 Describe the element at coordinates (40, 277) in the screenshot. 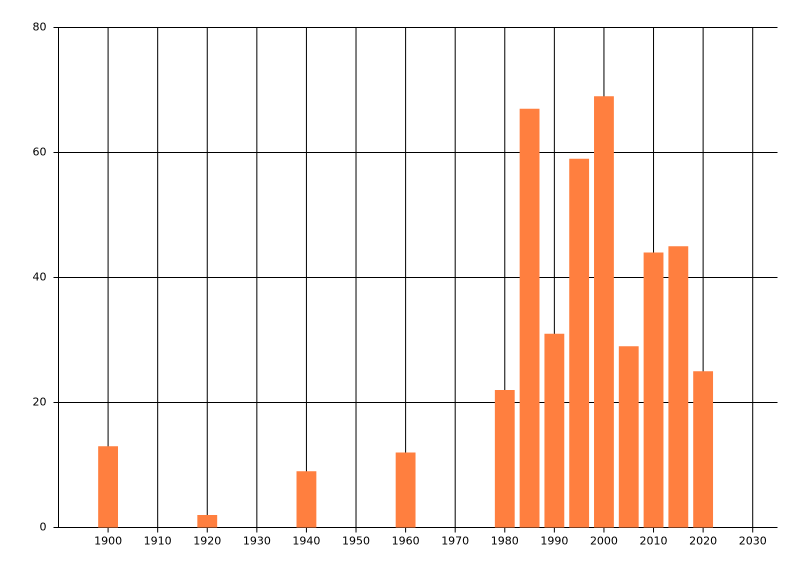

I see `y-tick-label: 40` at that location.